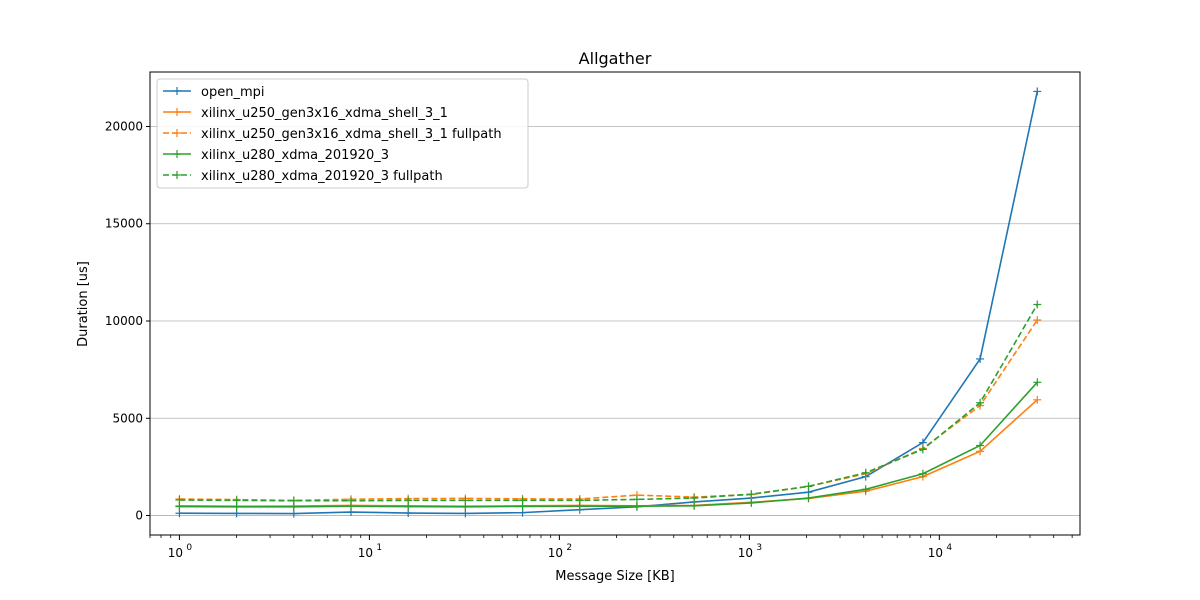  What do you see at coordinates (615, 58) in the screenshot?
I see `chart-title: Allgather` at bounding box center [615, 58].